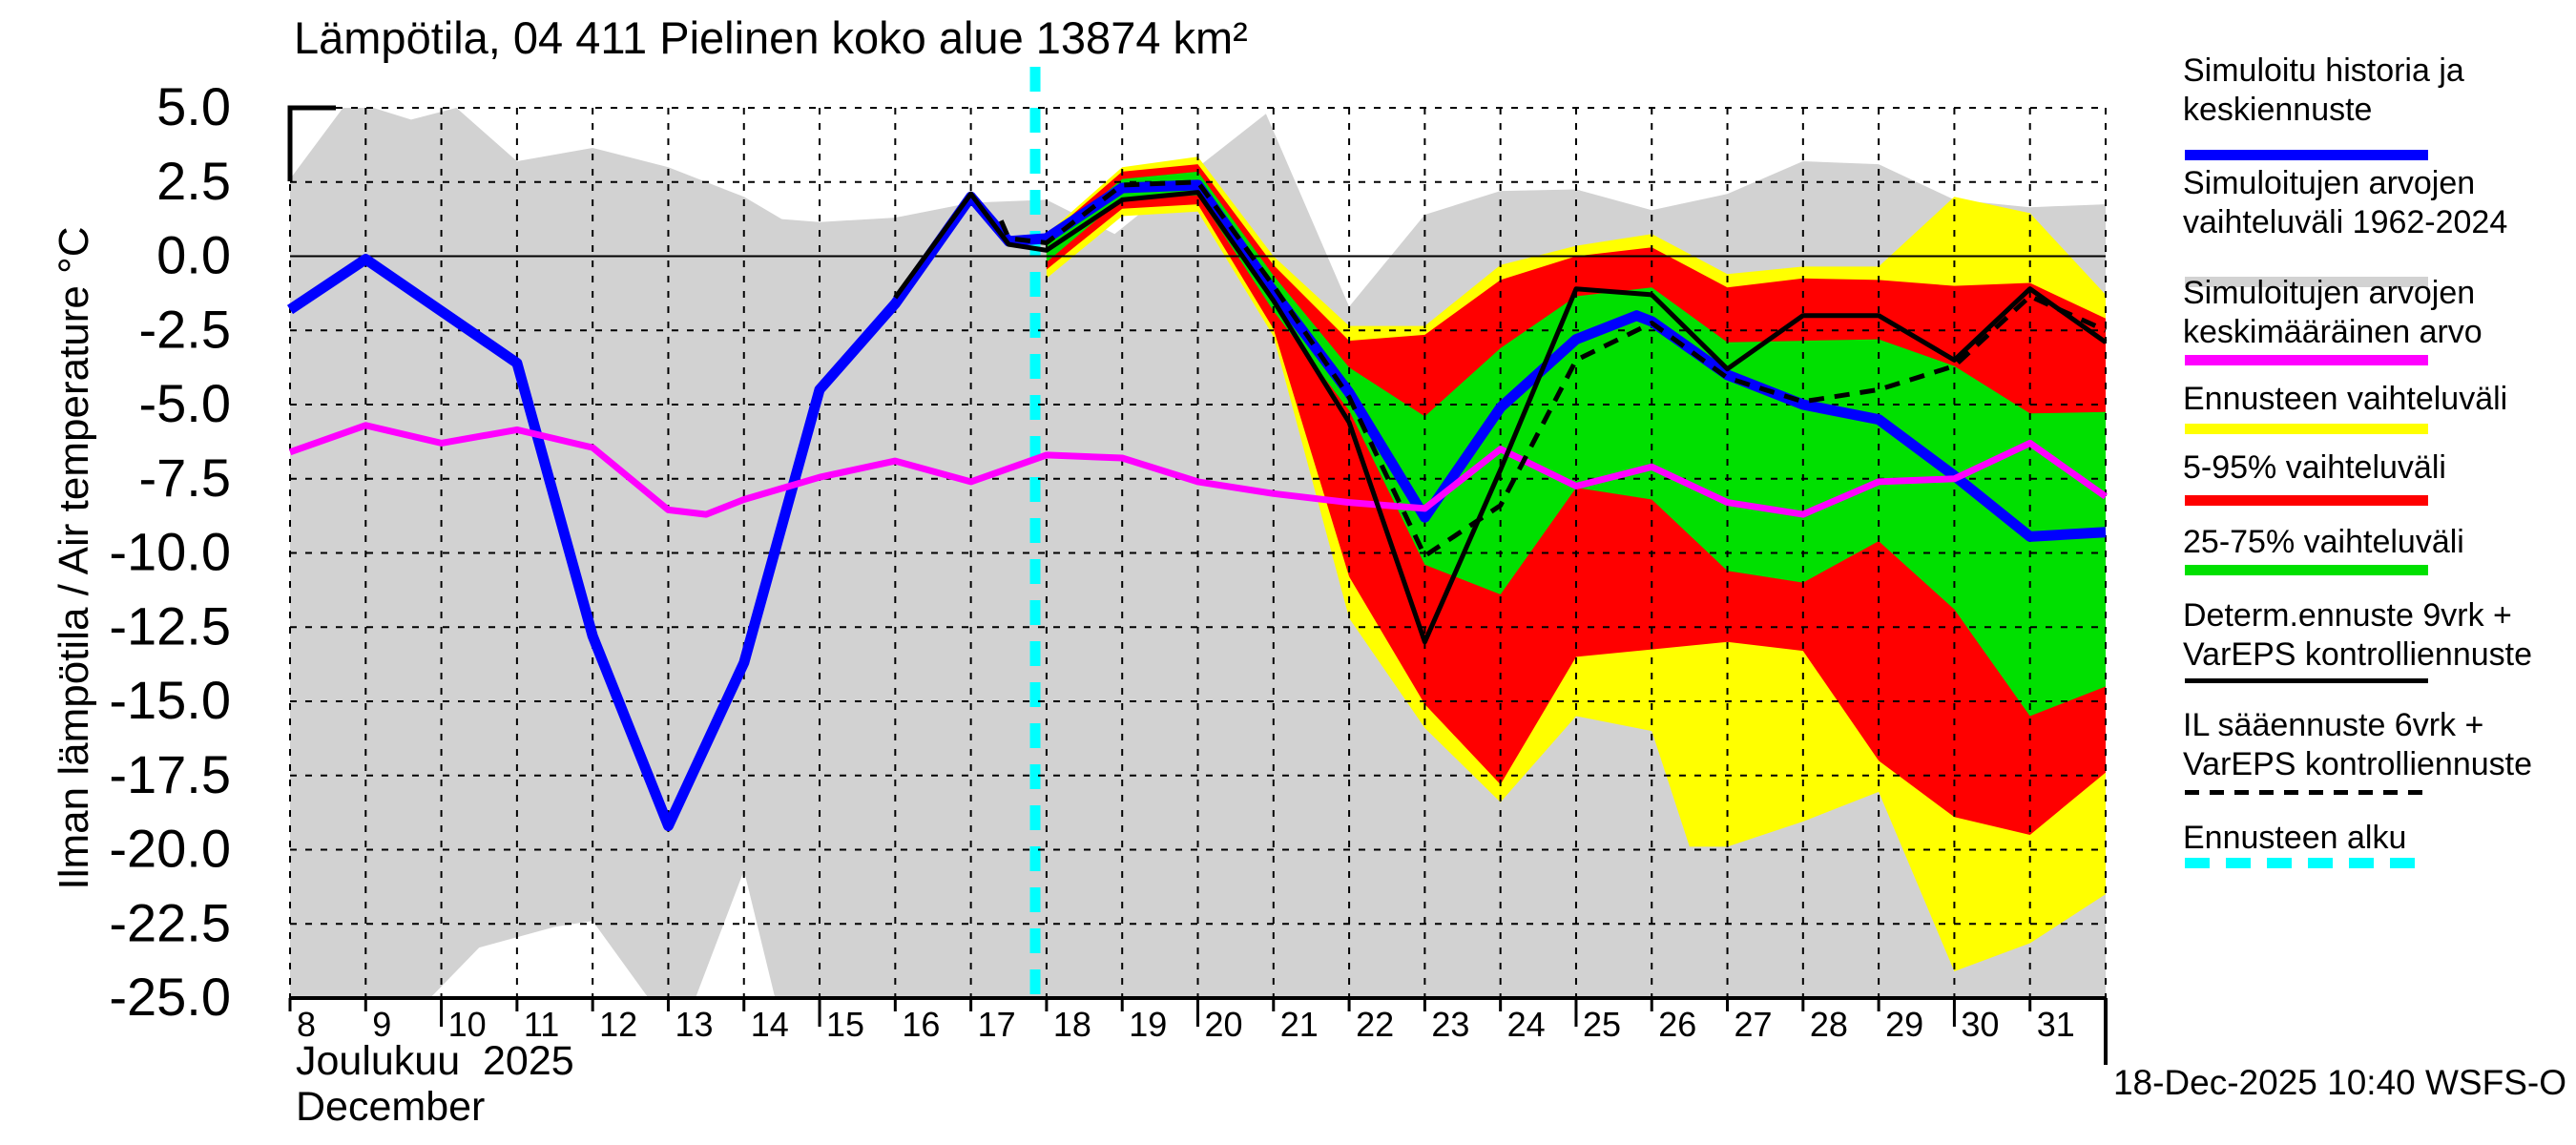  Describe the element at coordinates (170, 997) in the screenshot. I see `y-tick-label--25.0: -25.0` at that location.